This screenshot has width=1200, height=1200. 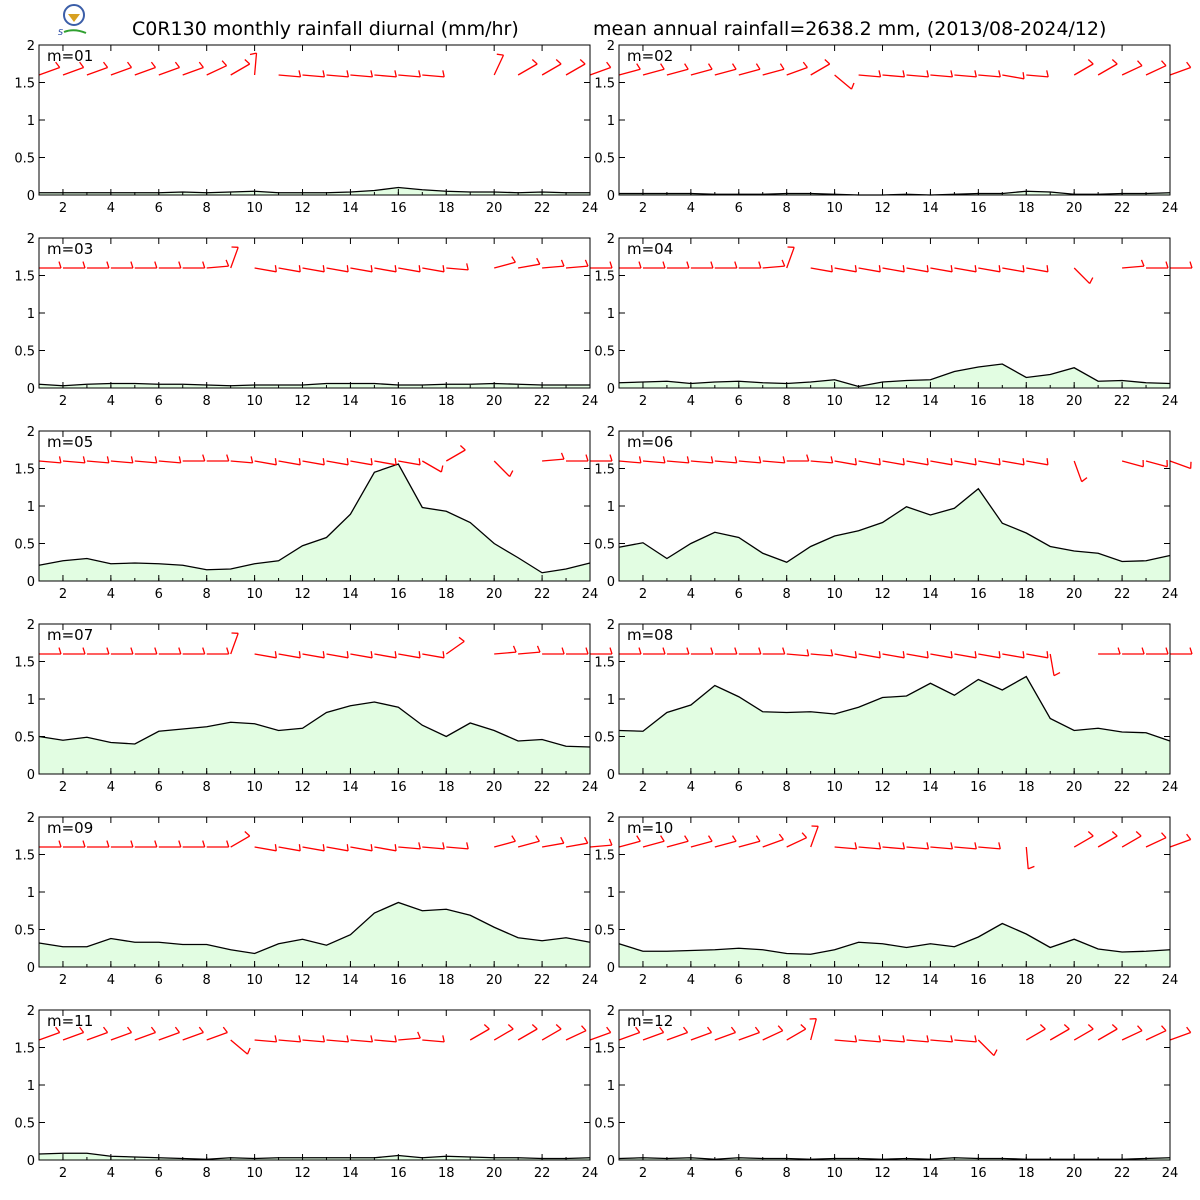 I want to click on panel-label: m=03, so click(x=70, y=249).